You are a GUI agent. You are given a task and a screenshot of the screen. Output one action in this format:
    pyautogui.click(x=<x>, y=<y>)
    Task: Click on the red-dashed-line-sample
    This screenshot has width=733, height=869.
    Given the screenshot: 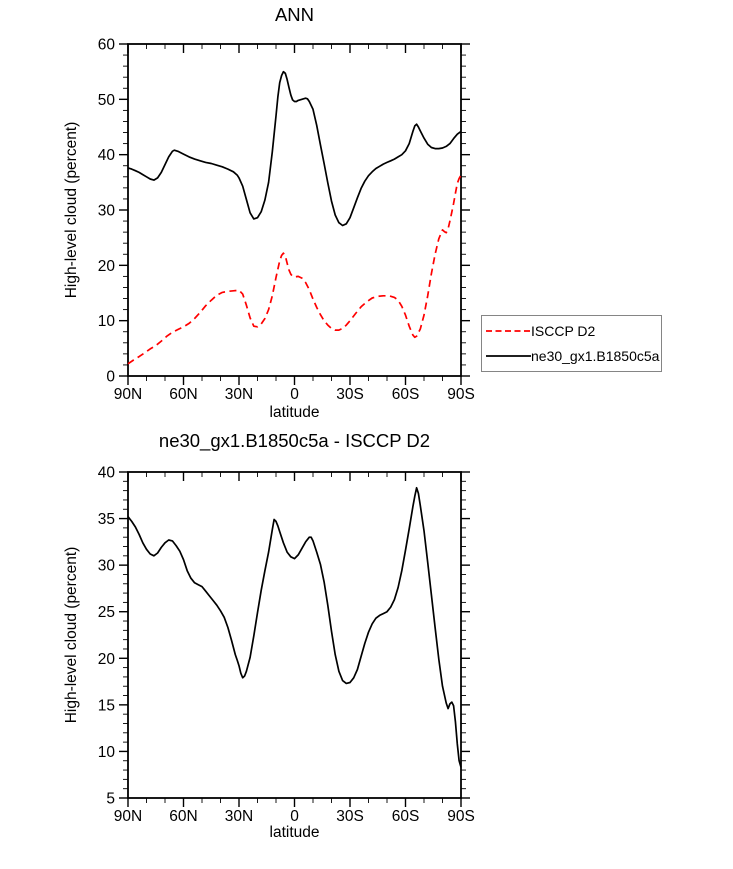 What is the action you would take?
    pyautogui.click(x=508, y=331)
    